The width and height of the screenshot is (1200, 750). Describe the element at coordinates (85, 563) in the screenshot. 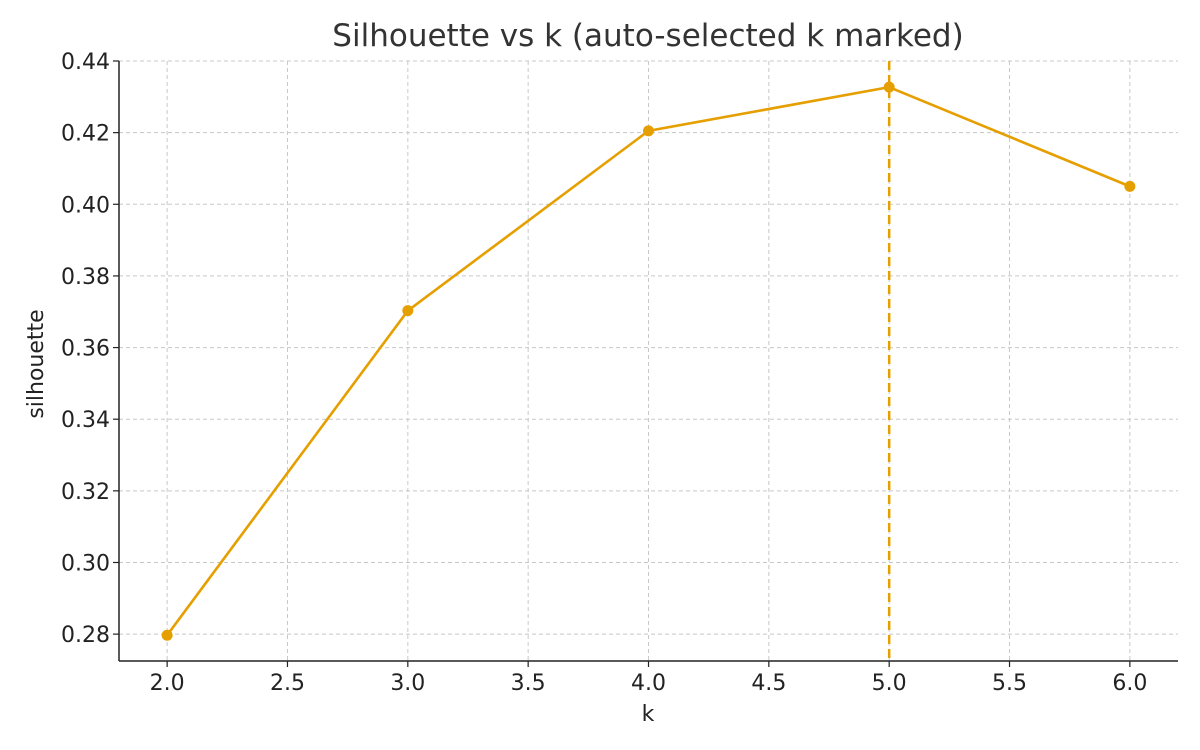

I see `y-tick-label: 0.30` at that location.